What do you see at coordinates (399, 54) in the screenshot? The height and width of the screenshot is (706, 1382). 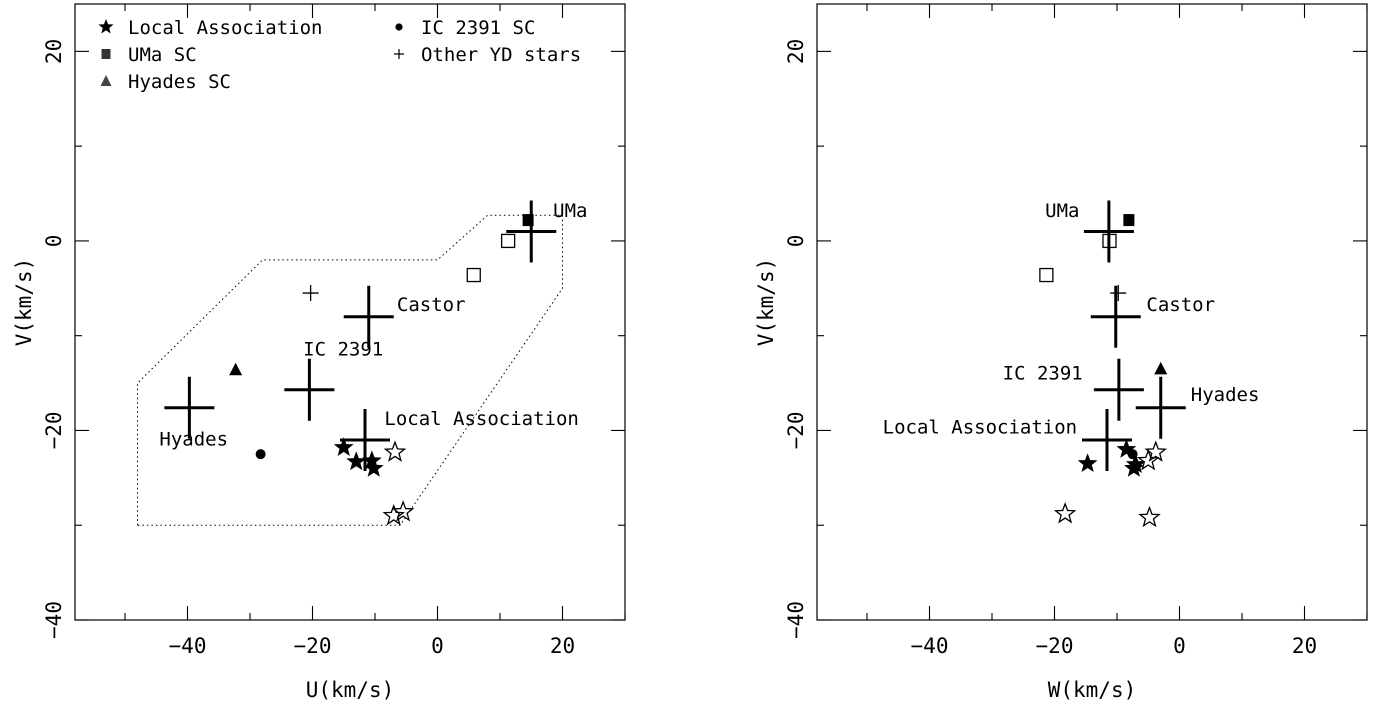 I see `legend-plus-small-icon` at bounding box center [399, 54].